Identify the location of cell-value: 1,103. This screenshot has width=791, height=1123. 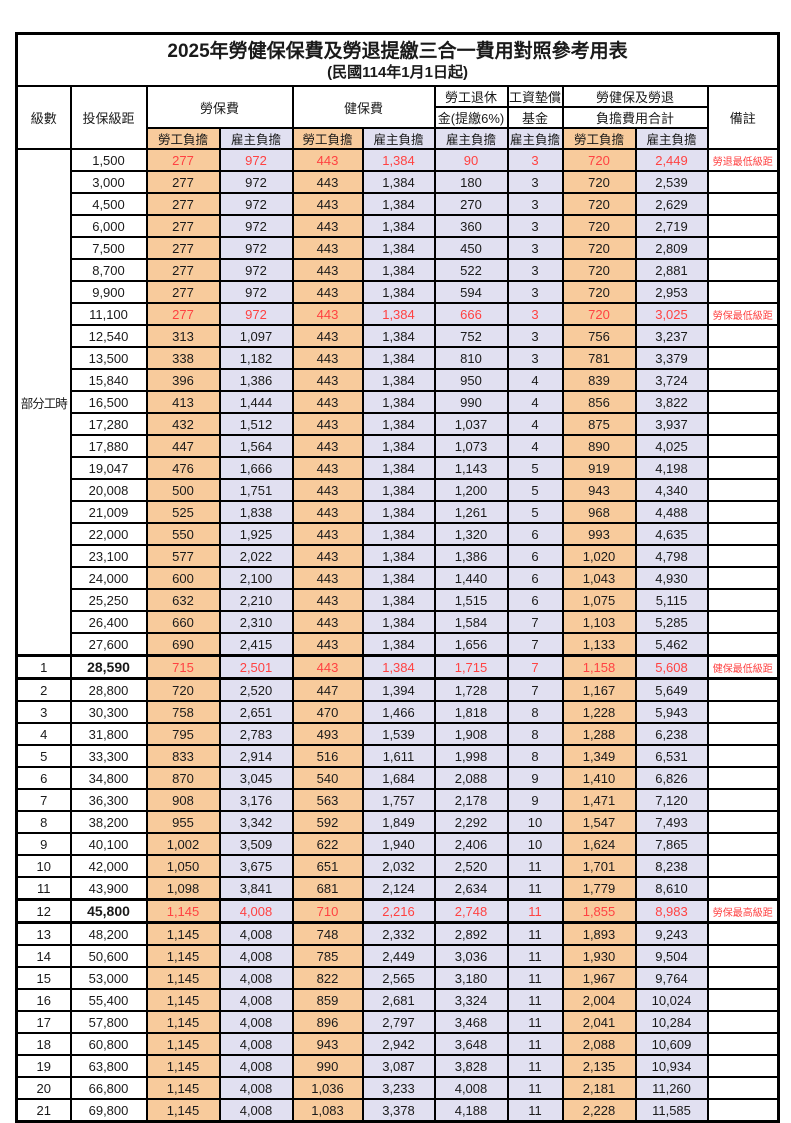
(599, 622).